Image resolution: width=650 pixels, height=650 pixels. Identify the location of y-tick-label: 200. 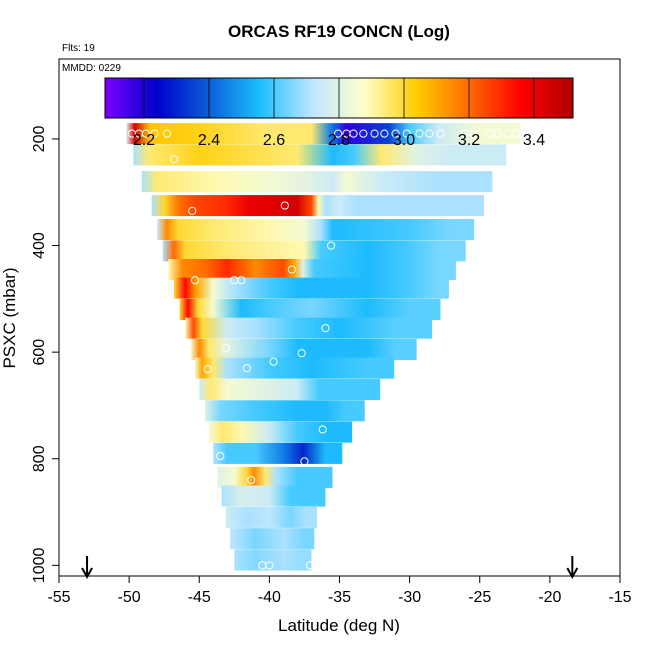
(39, 139).